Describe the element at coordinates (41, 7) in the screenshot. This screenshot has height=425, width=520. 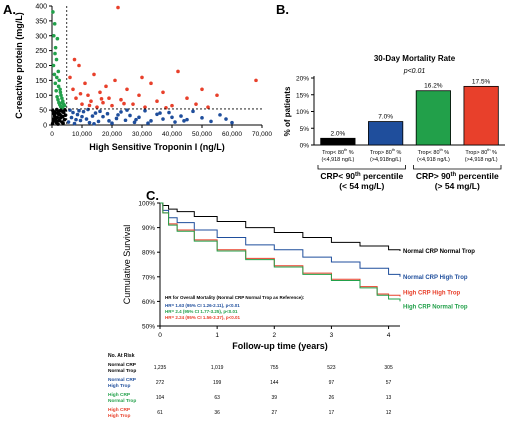
I see `y-tick-label: 400` at that location.